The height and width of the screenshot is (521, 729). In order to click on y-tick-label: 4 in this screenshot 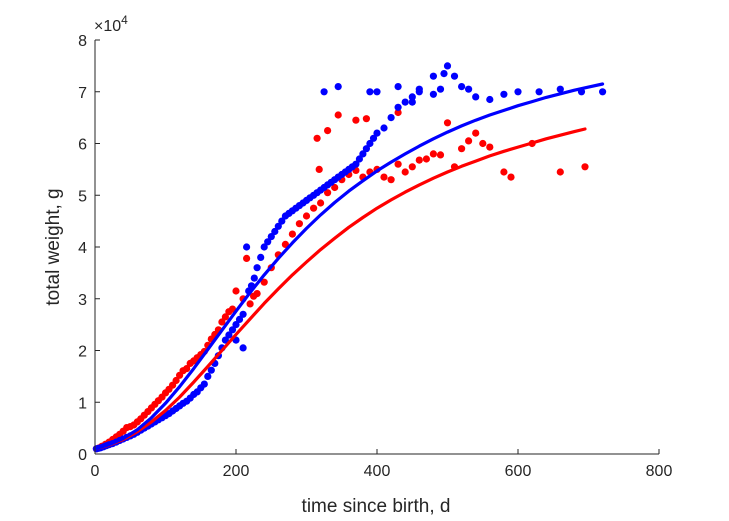, I will do `click(82, 248)`.